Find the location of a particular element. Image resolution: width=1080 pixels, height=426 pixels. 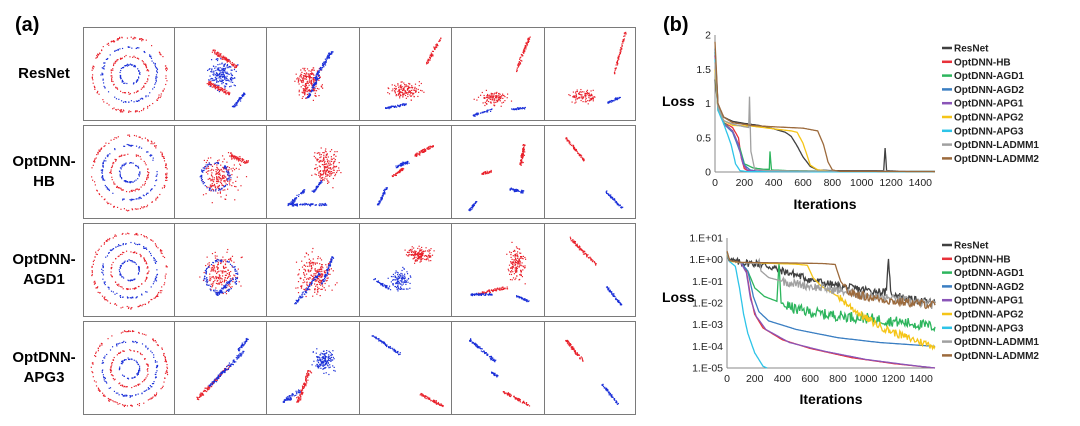

y-tick-label: 1.E-02 is located at coordinates (707, 304).